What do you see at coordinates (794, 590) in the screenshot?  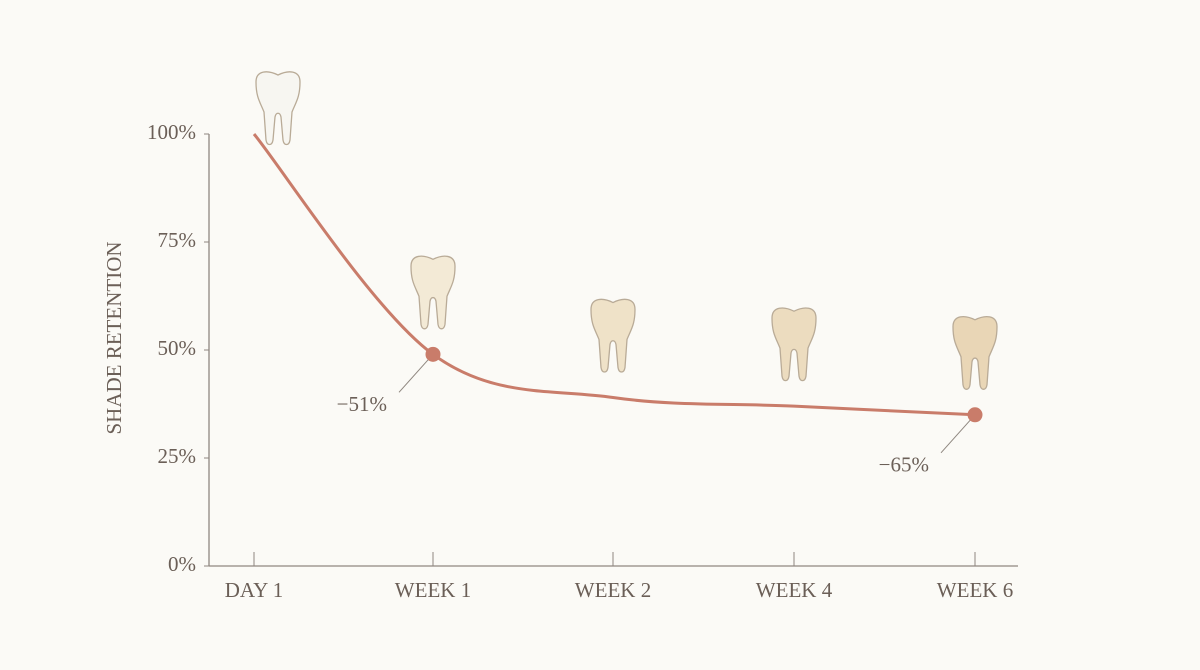 I see `x-tick-label: WEEK 4` at bounding box center [794, 590].